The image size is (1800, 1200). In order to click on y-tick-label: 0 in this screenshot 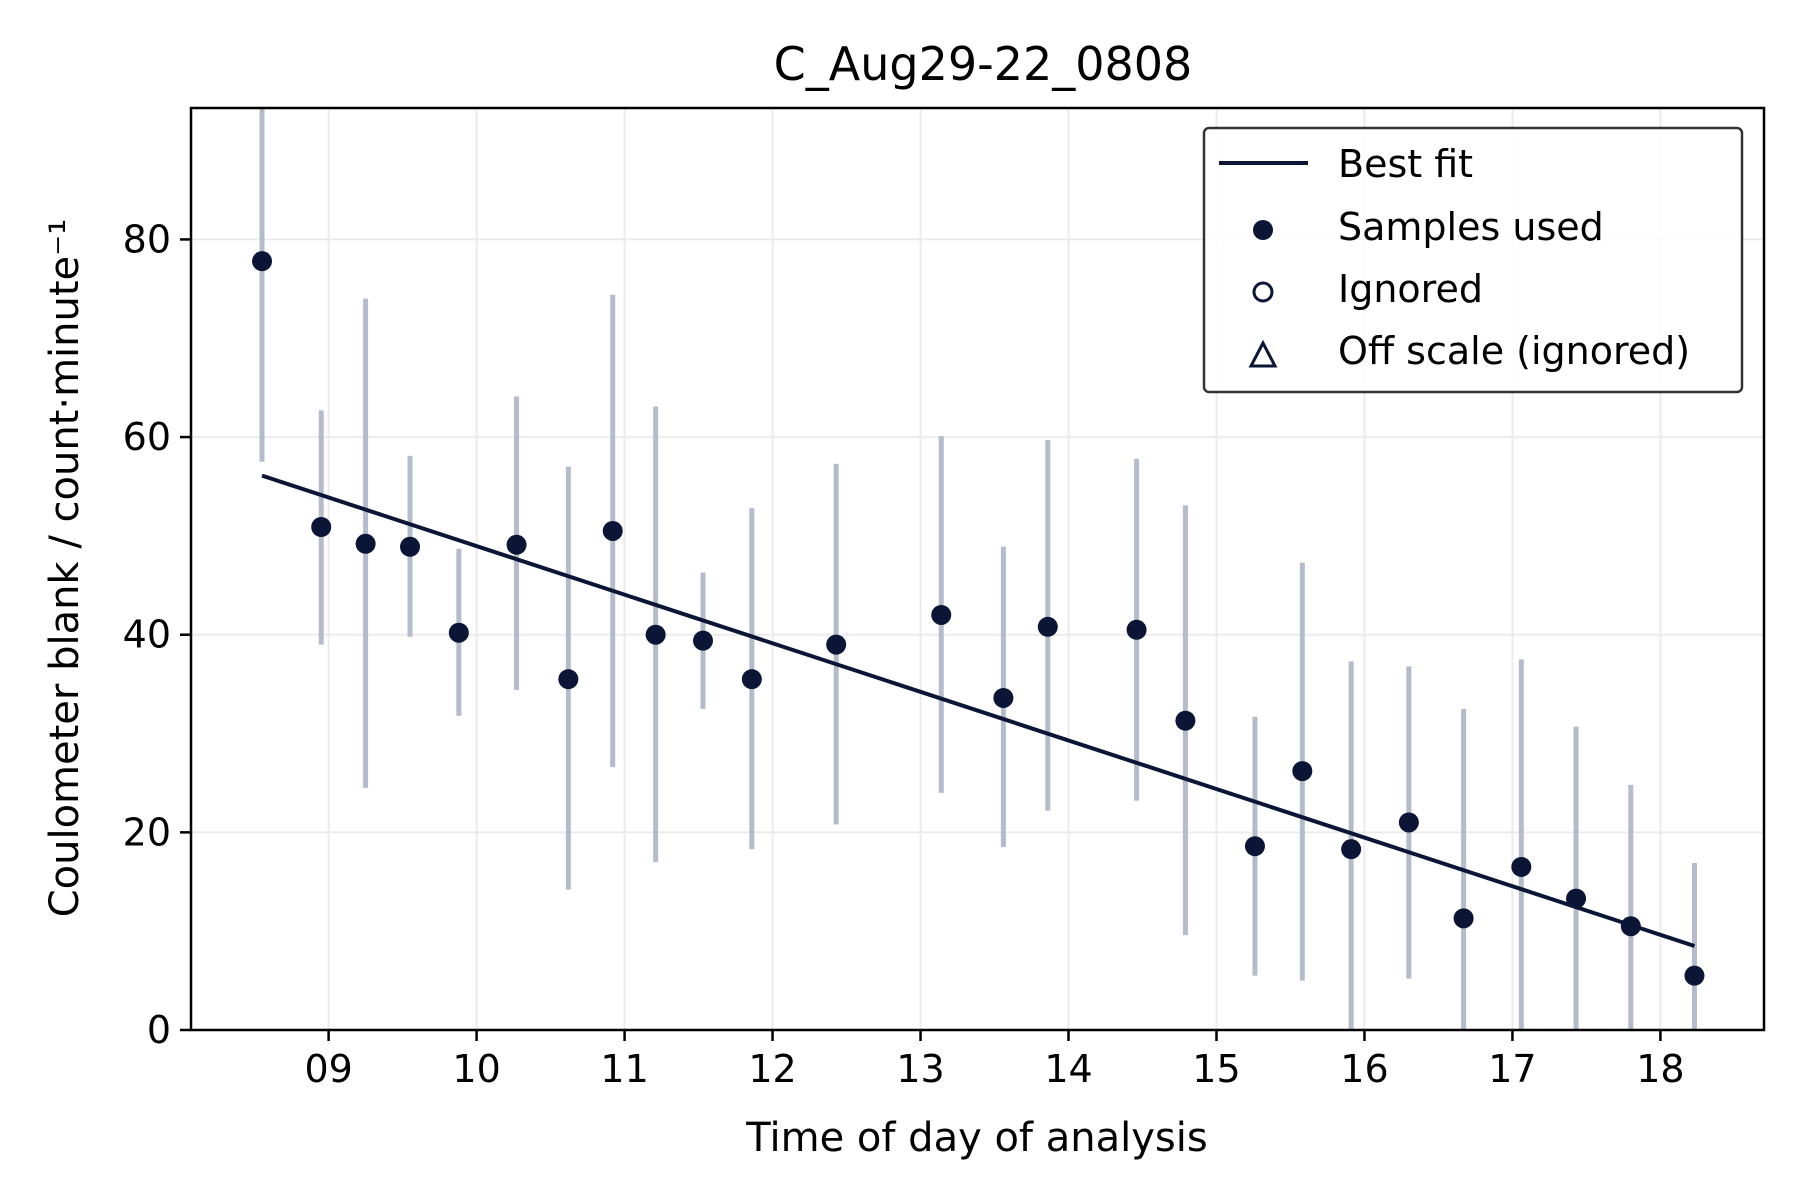, I will do `click(159, 1030)`.